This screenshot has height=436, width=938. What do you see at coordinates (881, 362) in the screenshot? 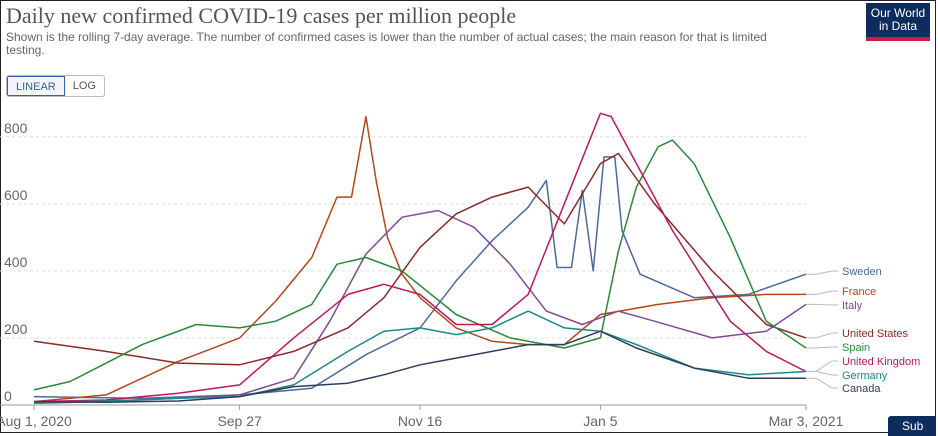
I see `legend-label-united-kingdom: United Kingdom` at bounding box center [881, 362].